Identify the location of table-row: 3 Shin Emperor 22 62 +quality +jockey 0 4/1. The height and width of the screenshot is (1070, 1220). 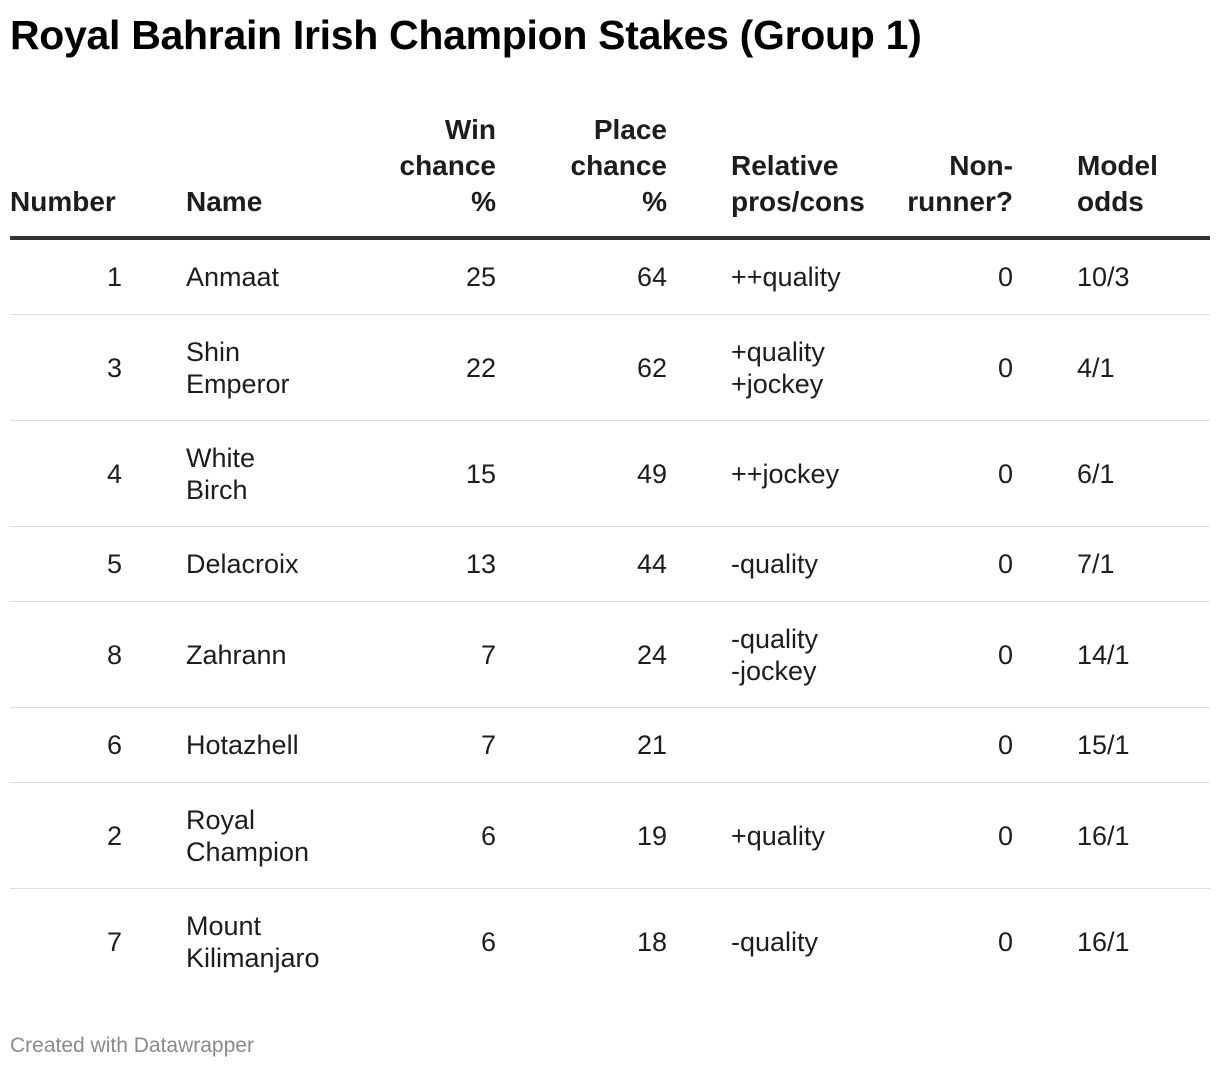
(610, 367).